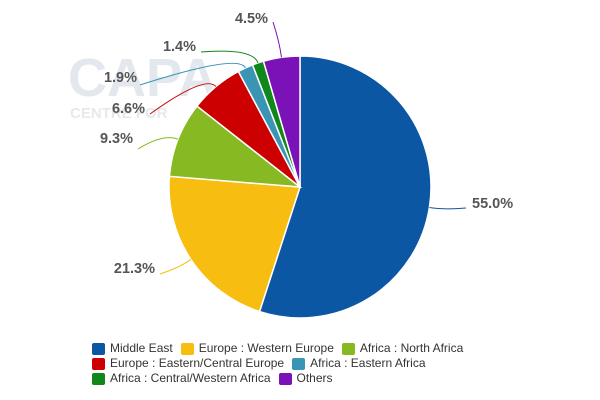 The height and width of the screenshot is (400, 600). Describe the element at coordinates (116, 139) in the screenshot. I see `data-label-africa-north-africa: 9.3%` at that location.